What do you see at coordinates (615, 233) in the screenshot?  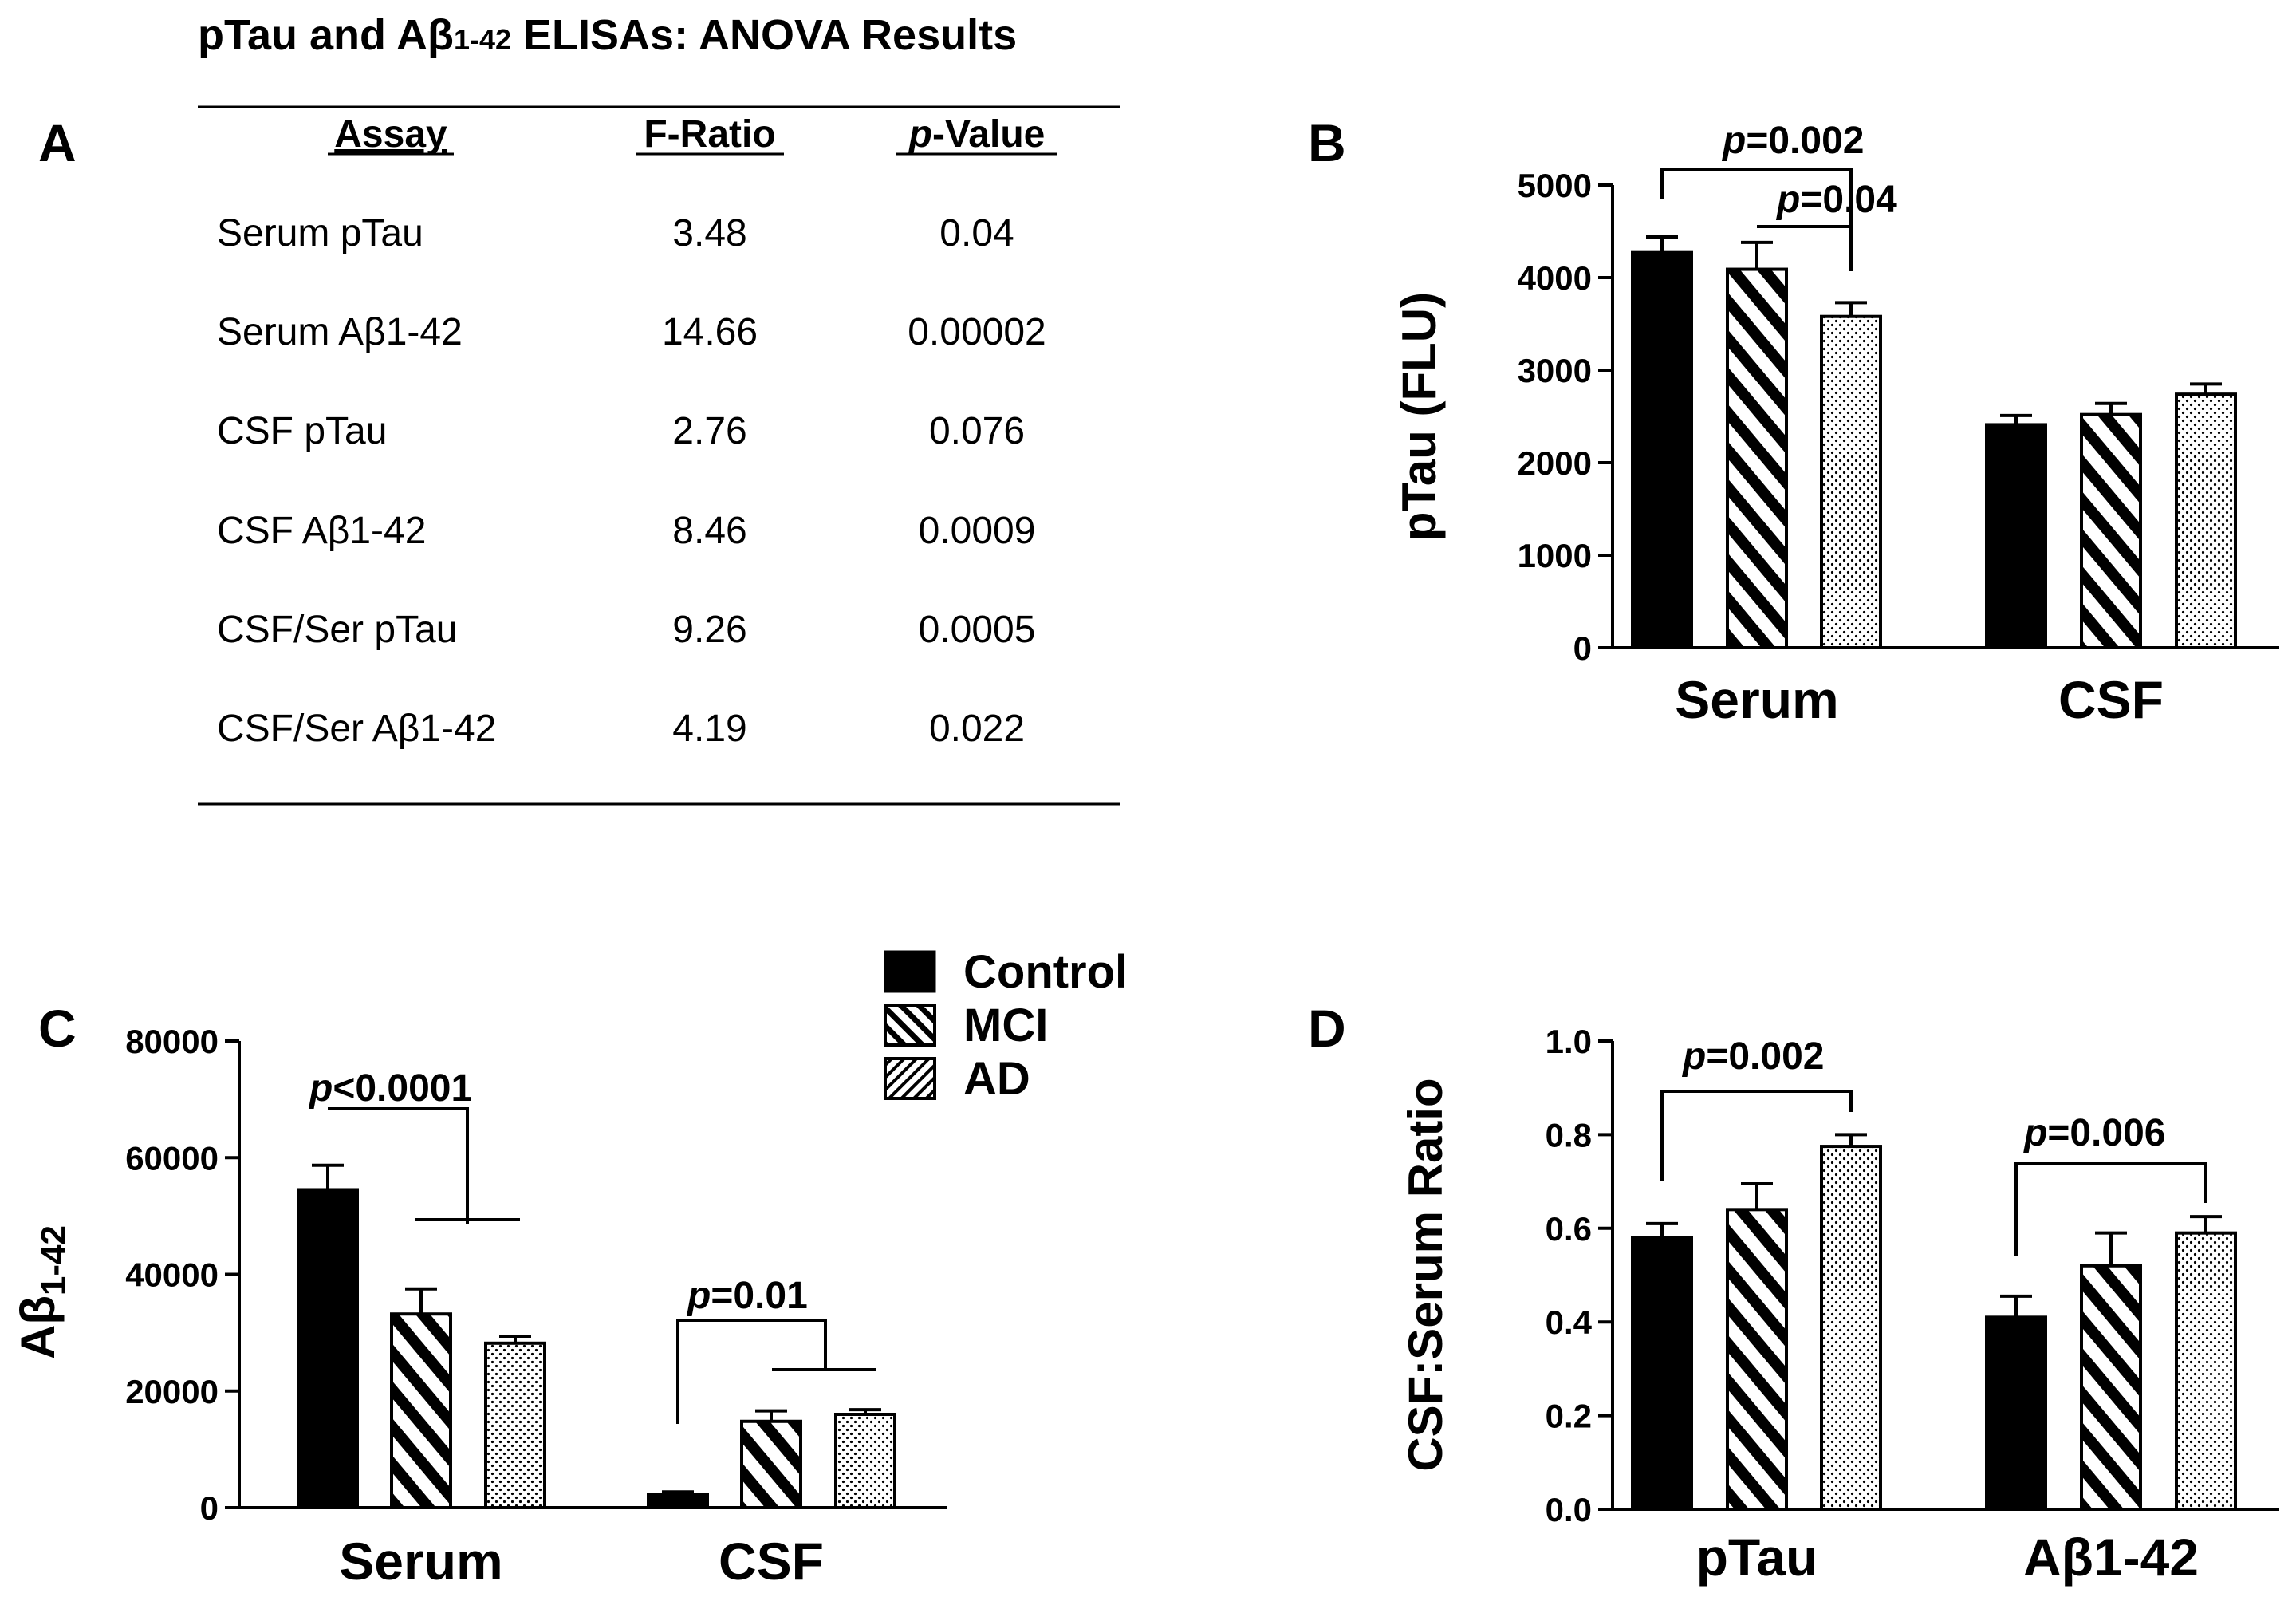 I see `table-row: Serum pTau 3.48 0.04` at bounding box center [615, 233].